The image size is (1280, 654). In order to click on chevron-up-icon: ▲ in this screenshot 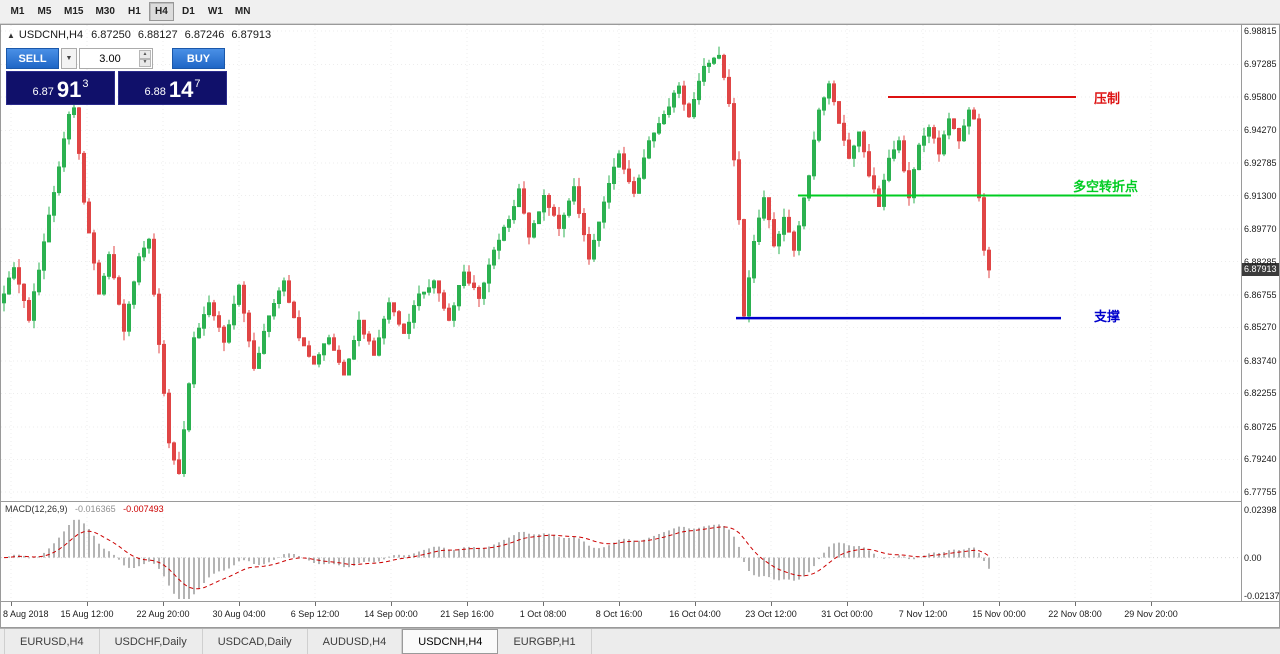, I will do `click(145, 53)`.